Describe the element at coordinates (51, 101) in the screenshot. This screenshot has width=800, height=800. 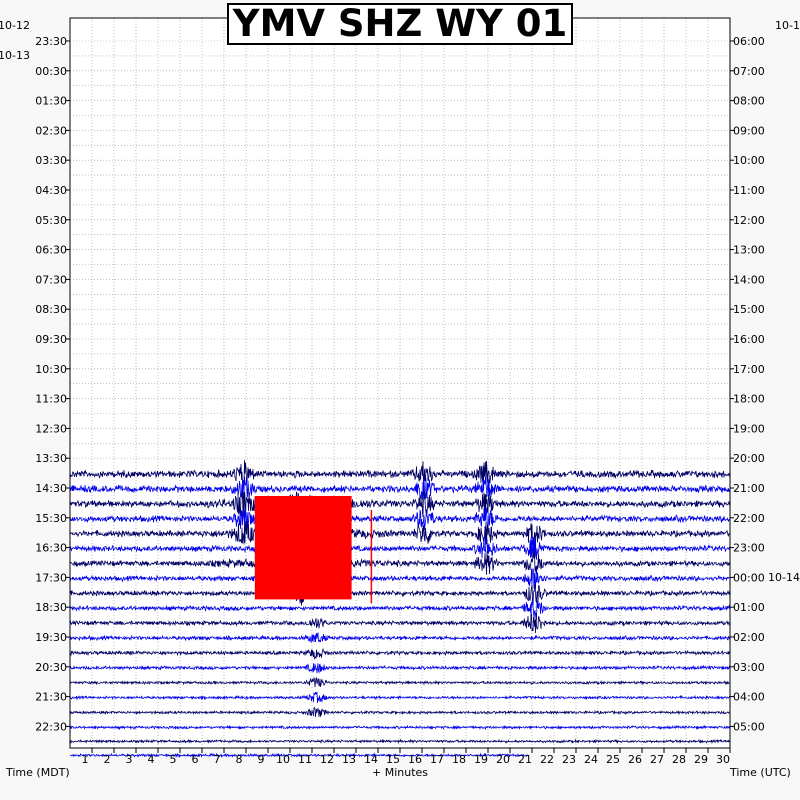
I see `row-label-mdt: 01:30` at that location.